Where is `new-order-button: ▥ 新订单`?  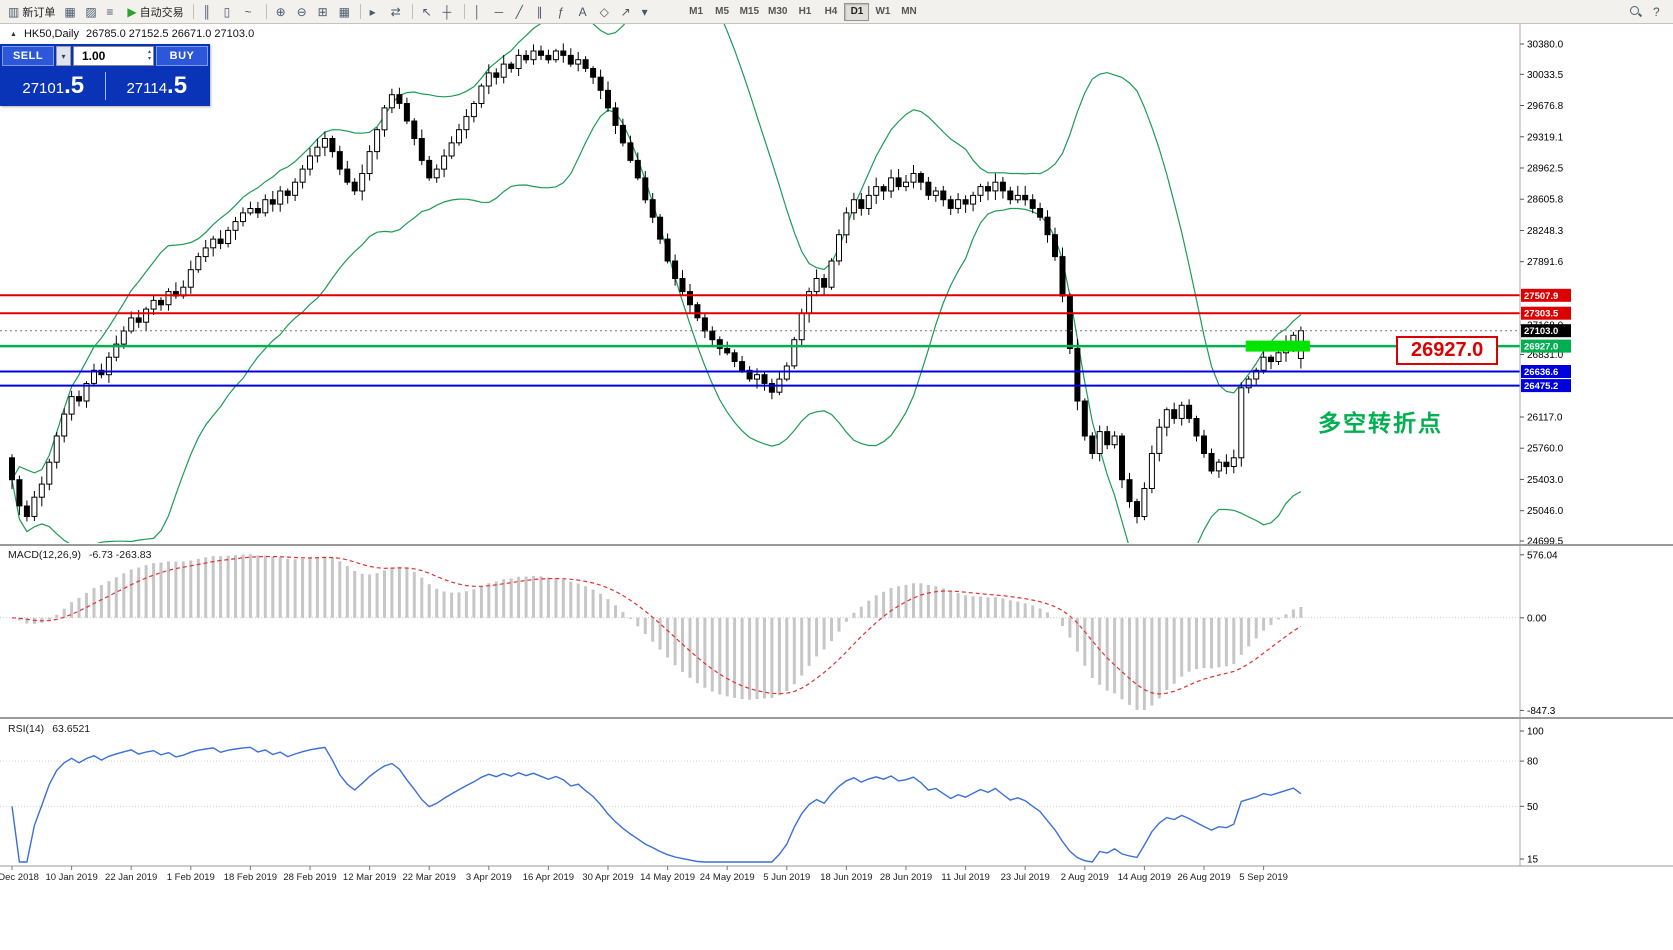
new-order-button: ▥ 新订单 is located at coordinates (31, 12).